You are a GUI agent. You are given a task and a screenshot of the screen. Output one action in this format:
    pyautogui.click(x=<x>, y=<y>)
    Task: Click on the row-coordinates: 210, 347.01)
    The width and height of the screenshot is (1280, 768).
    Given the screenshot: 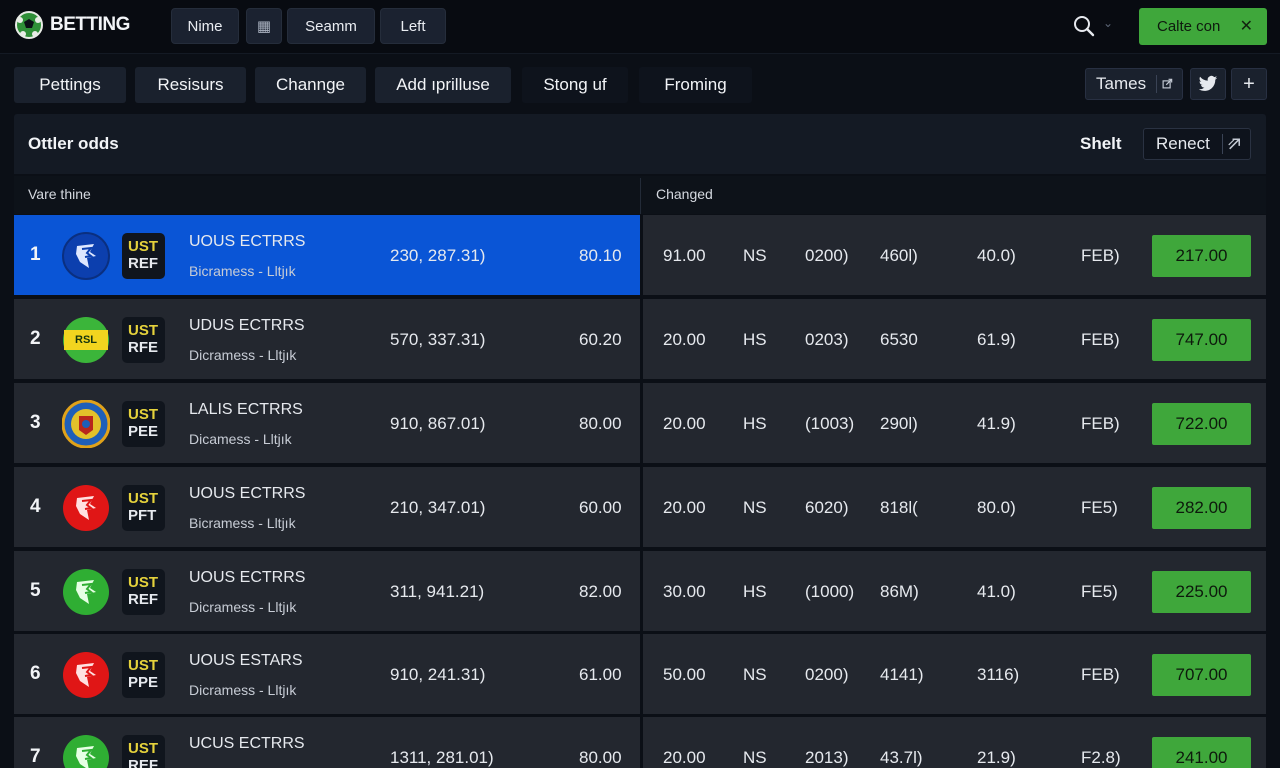 What is the action you would take?
    pyautogui.click(x=438, y=507)
    